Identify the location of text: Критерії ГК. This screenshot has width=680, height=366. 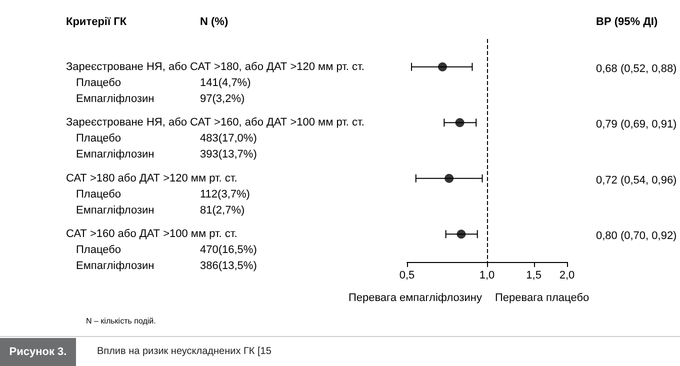
(96, 22).